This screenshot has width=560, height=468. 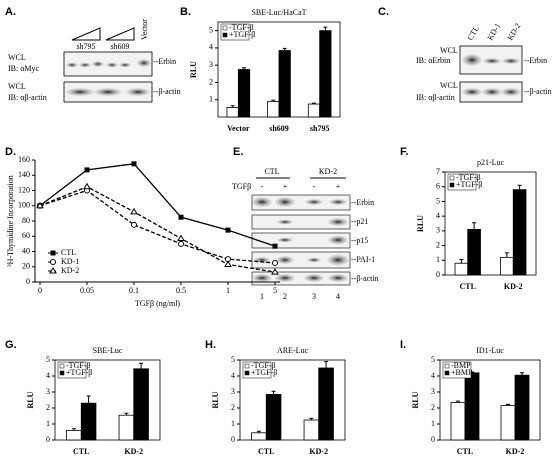 What do you see at coordinates (359, 240) in the screenshot?
I see `band-label: --p15` at bounding box center [359, 240].